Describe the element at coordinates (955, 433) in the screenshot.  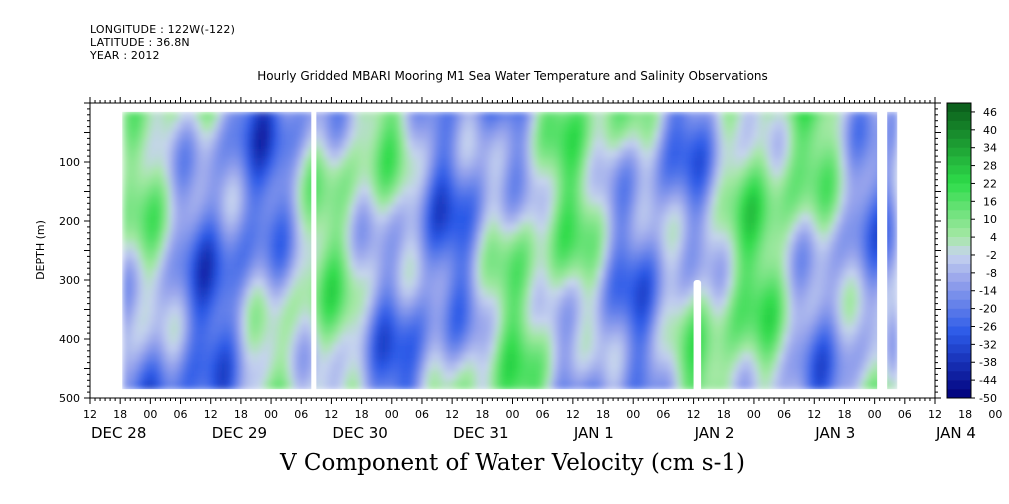
I see `x-date-label: JAN 4` at that location.